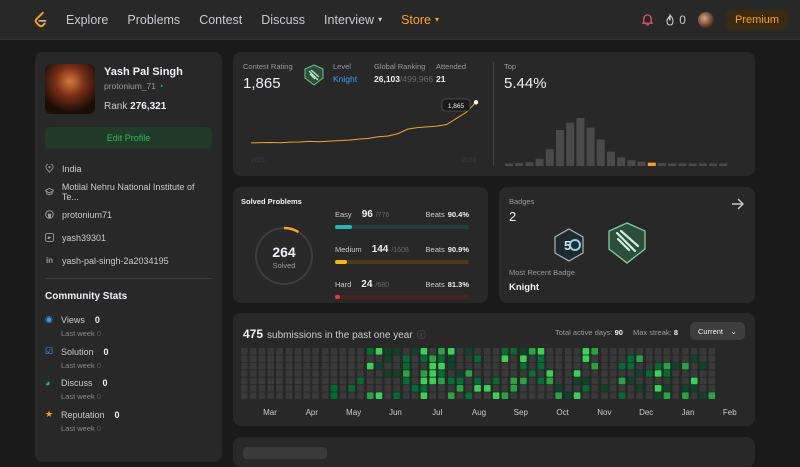 Image resolution: width=800 pixels, height=467 pixels. Describe the element at coordinates (128, 214) in the screenshot. I see `github-row: protonium71` at that location.